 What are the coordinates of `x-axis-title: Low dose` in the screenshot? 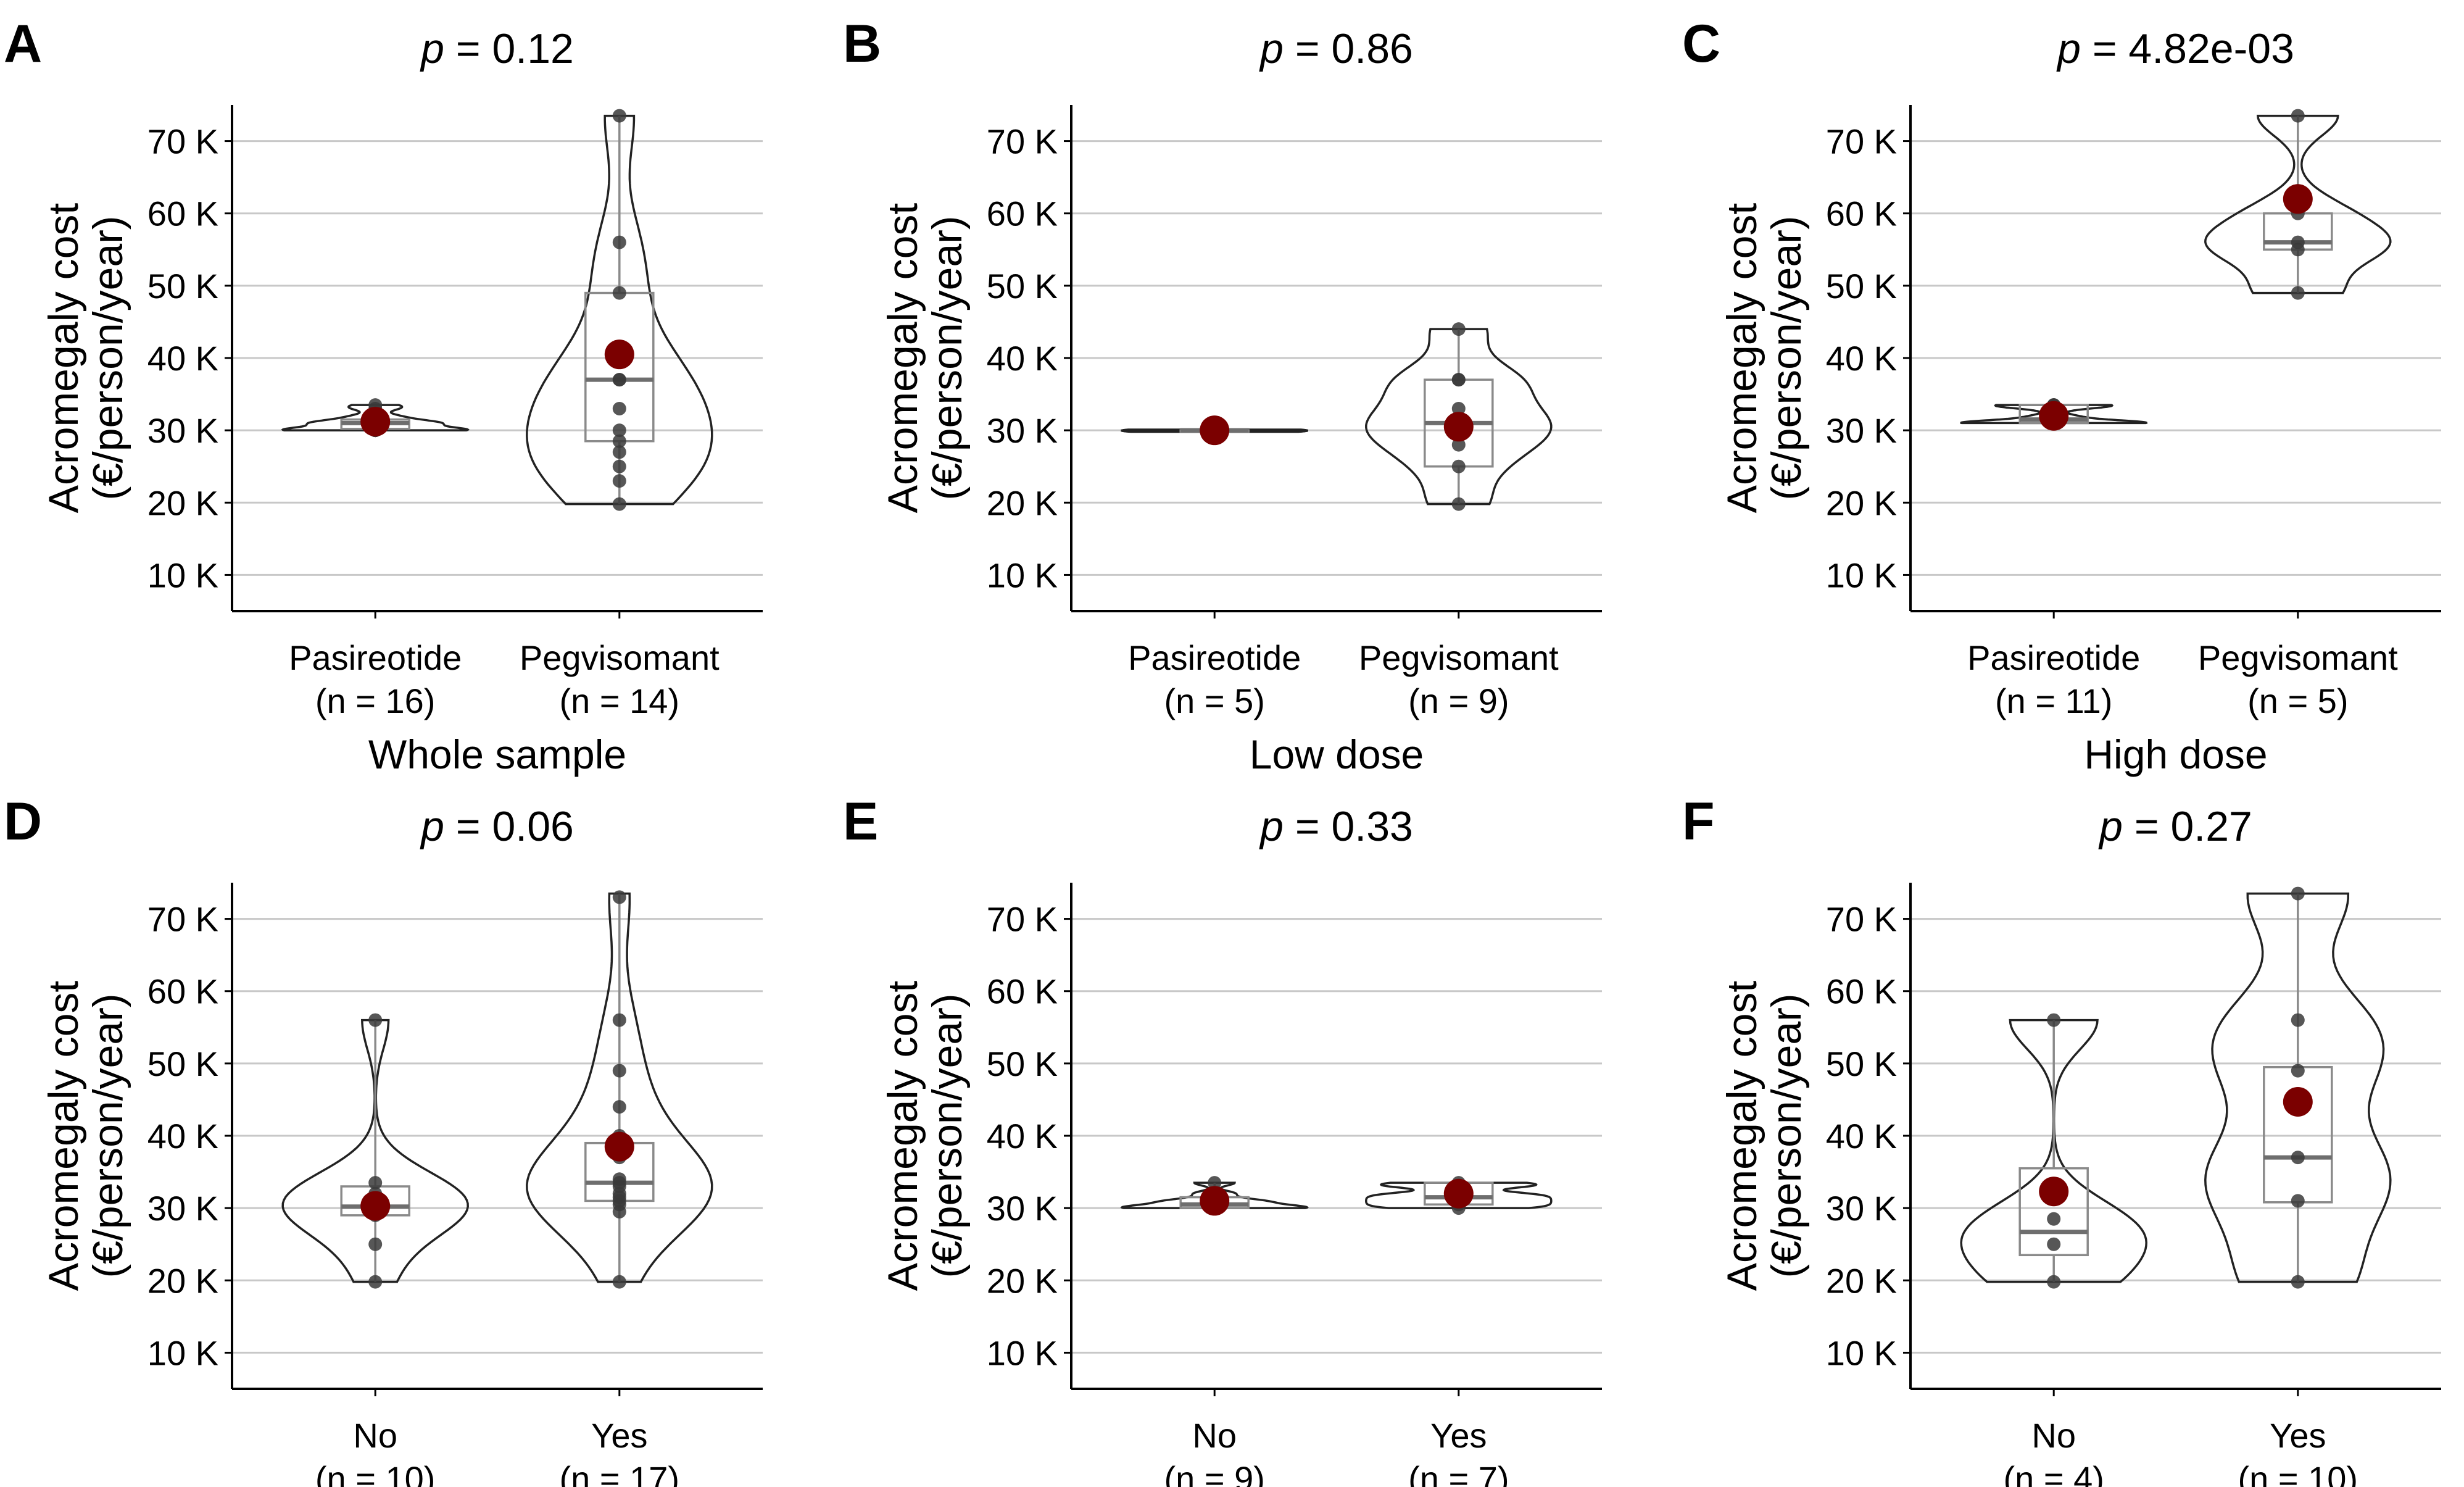 It's located at (1337, 754).